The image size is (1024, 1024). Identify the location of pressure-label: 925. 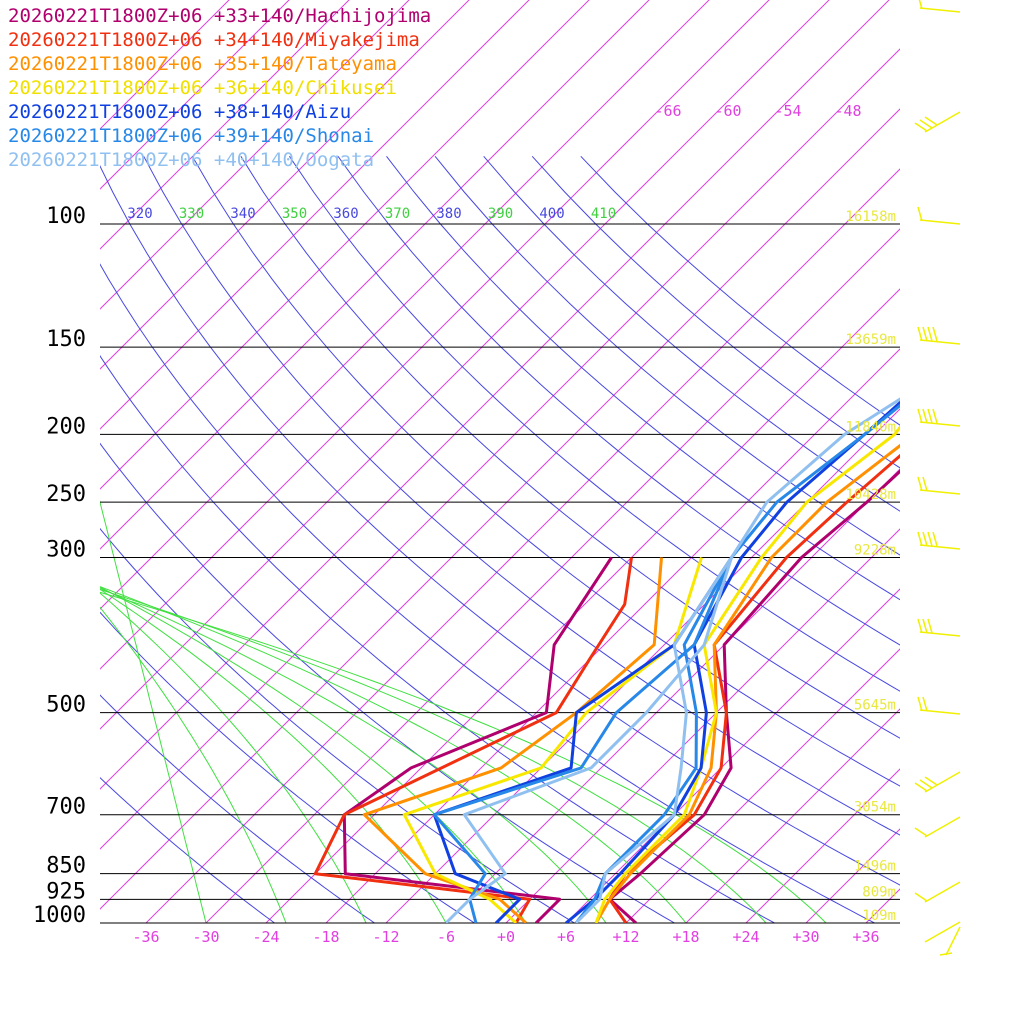
(66, 891).